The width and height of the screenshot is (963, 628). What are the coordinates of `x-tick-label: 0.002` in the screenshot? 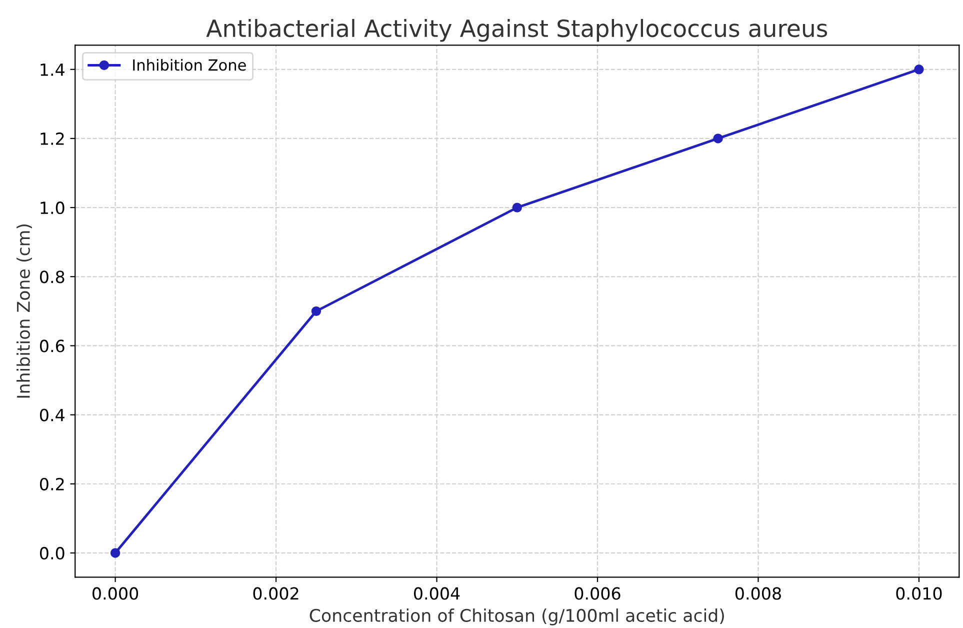 It's located at (275, 593).